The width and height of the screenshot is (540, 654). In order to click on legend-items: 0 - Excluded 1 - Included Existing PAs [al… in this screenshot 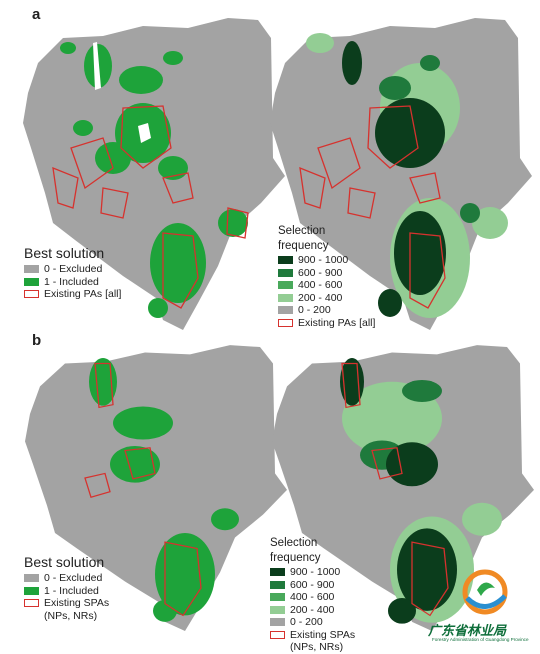, I will do `click(72, 282)`.